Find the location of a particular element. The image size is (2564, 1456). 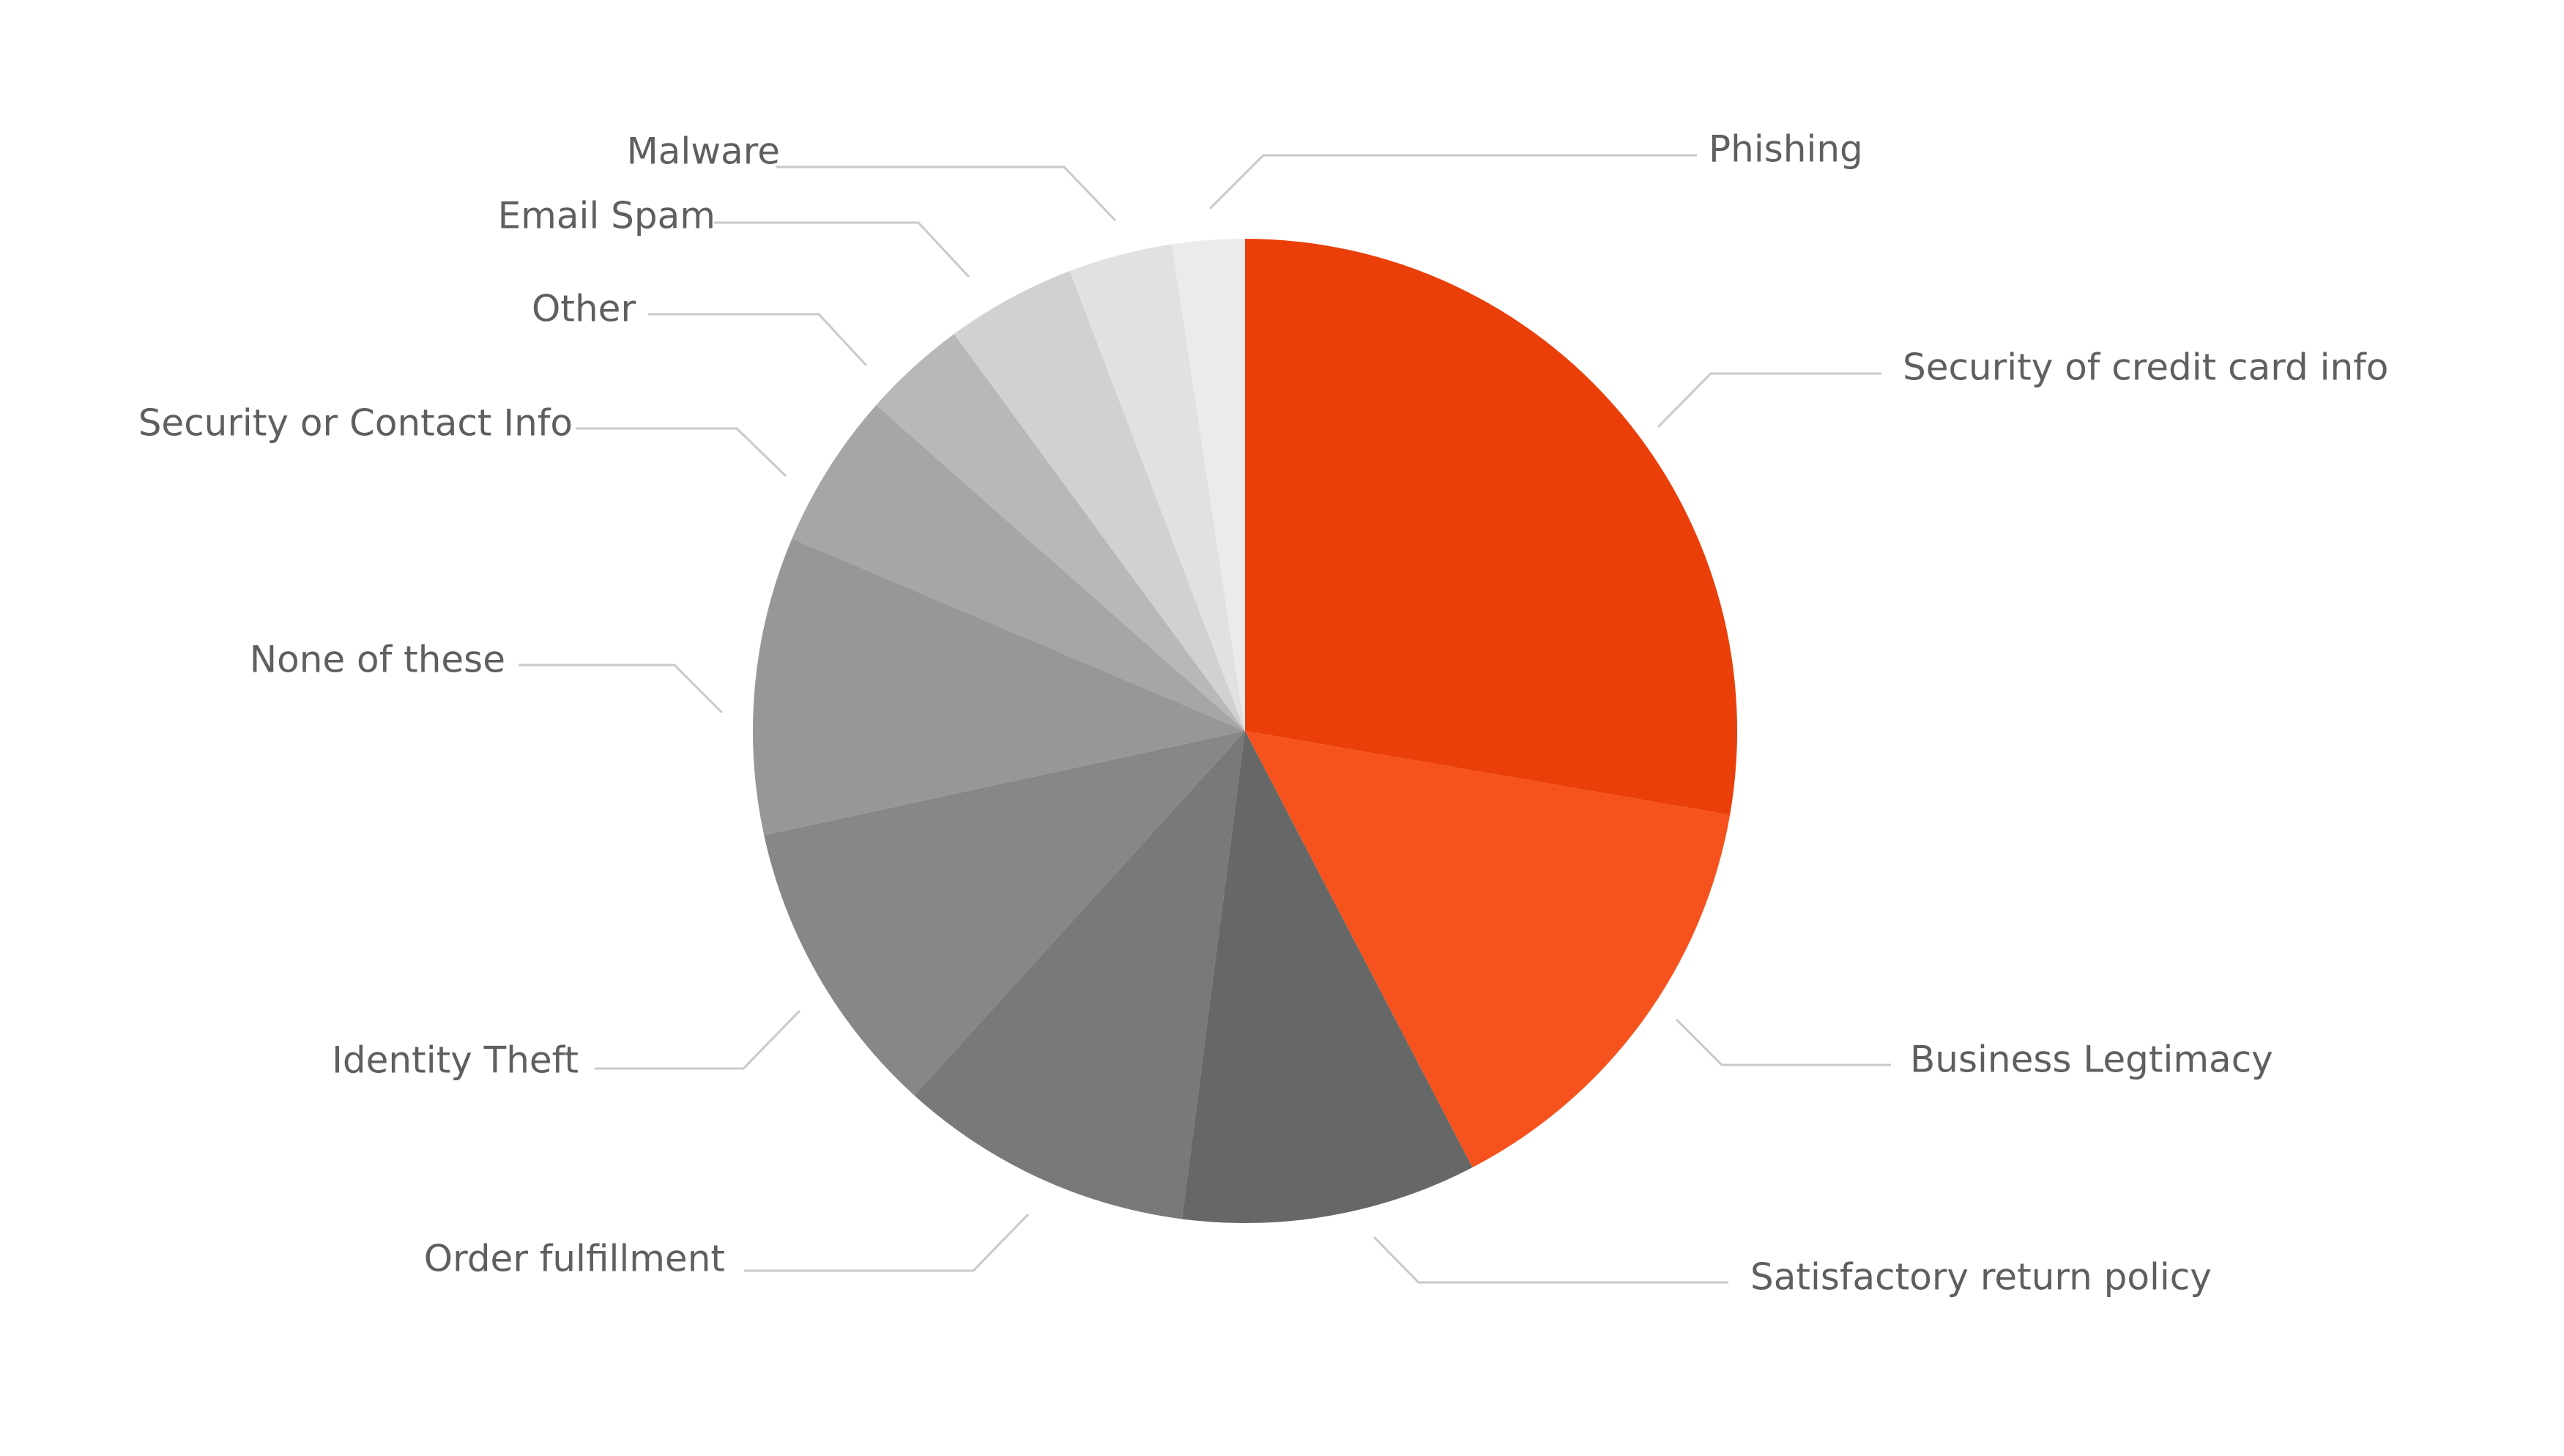

leader-line-email-spam is located at coordinates (842, 250).